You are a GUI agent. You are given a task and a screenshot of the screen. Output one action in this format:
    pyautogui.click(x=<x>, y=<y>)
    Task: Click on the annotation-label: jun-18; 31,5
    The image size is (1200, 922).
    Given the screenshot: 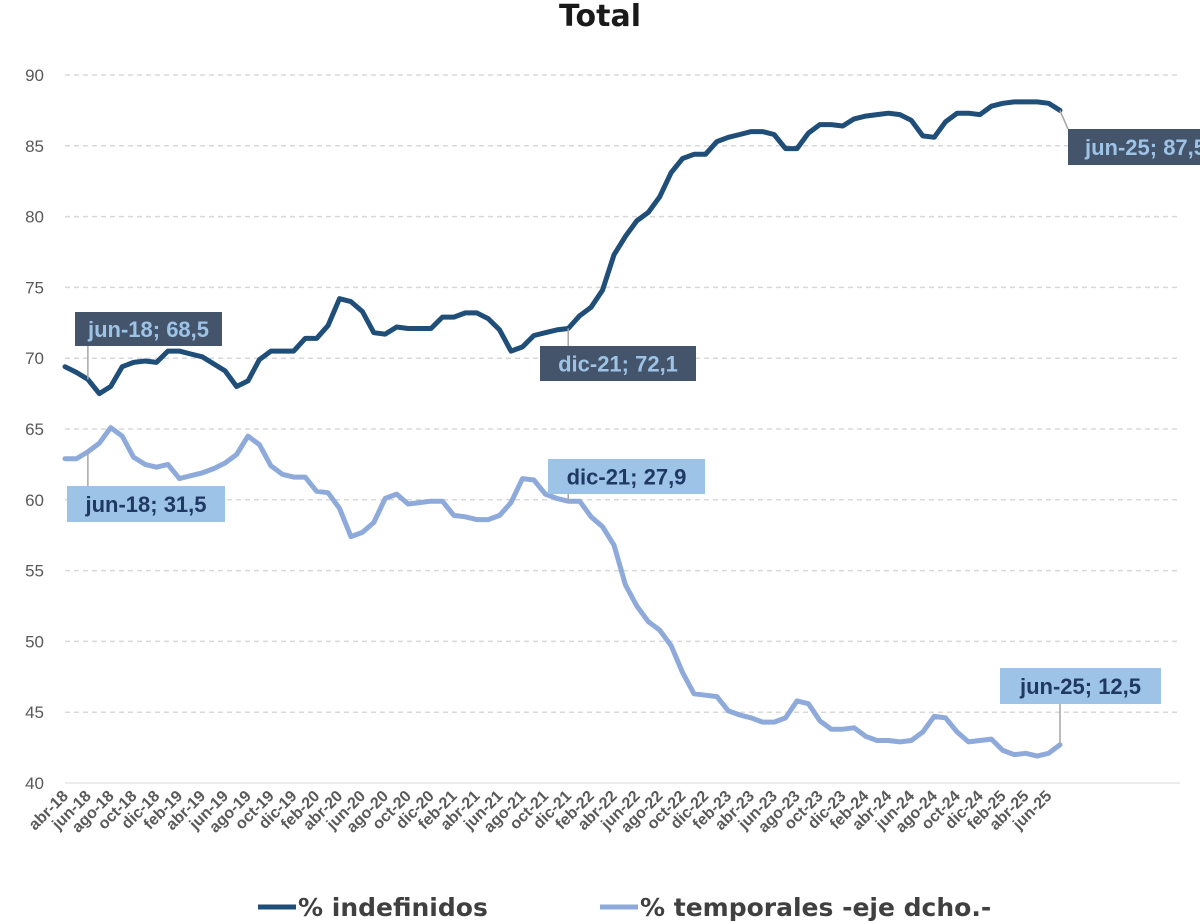 What is the action you would take?
    pyautogui.click(x=145, y=504)
    